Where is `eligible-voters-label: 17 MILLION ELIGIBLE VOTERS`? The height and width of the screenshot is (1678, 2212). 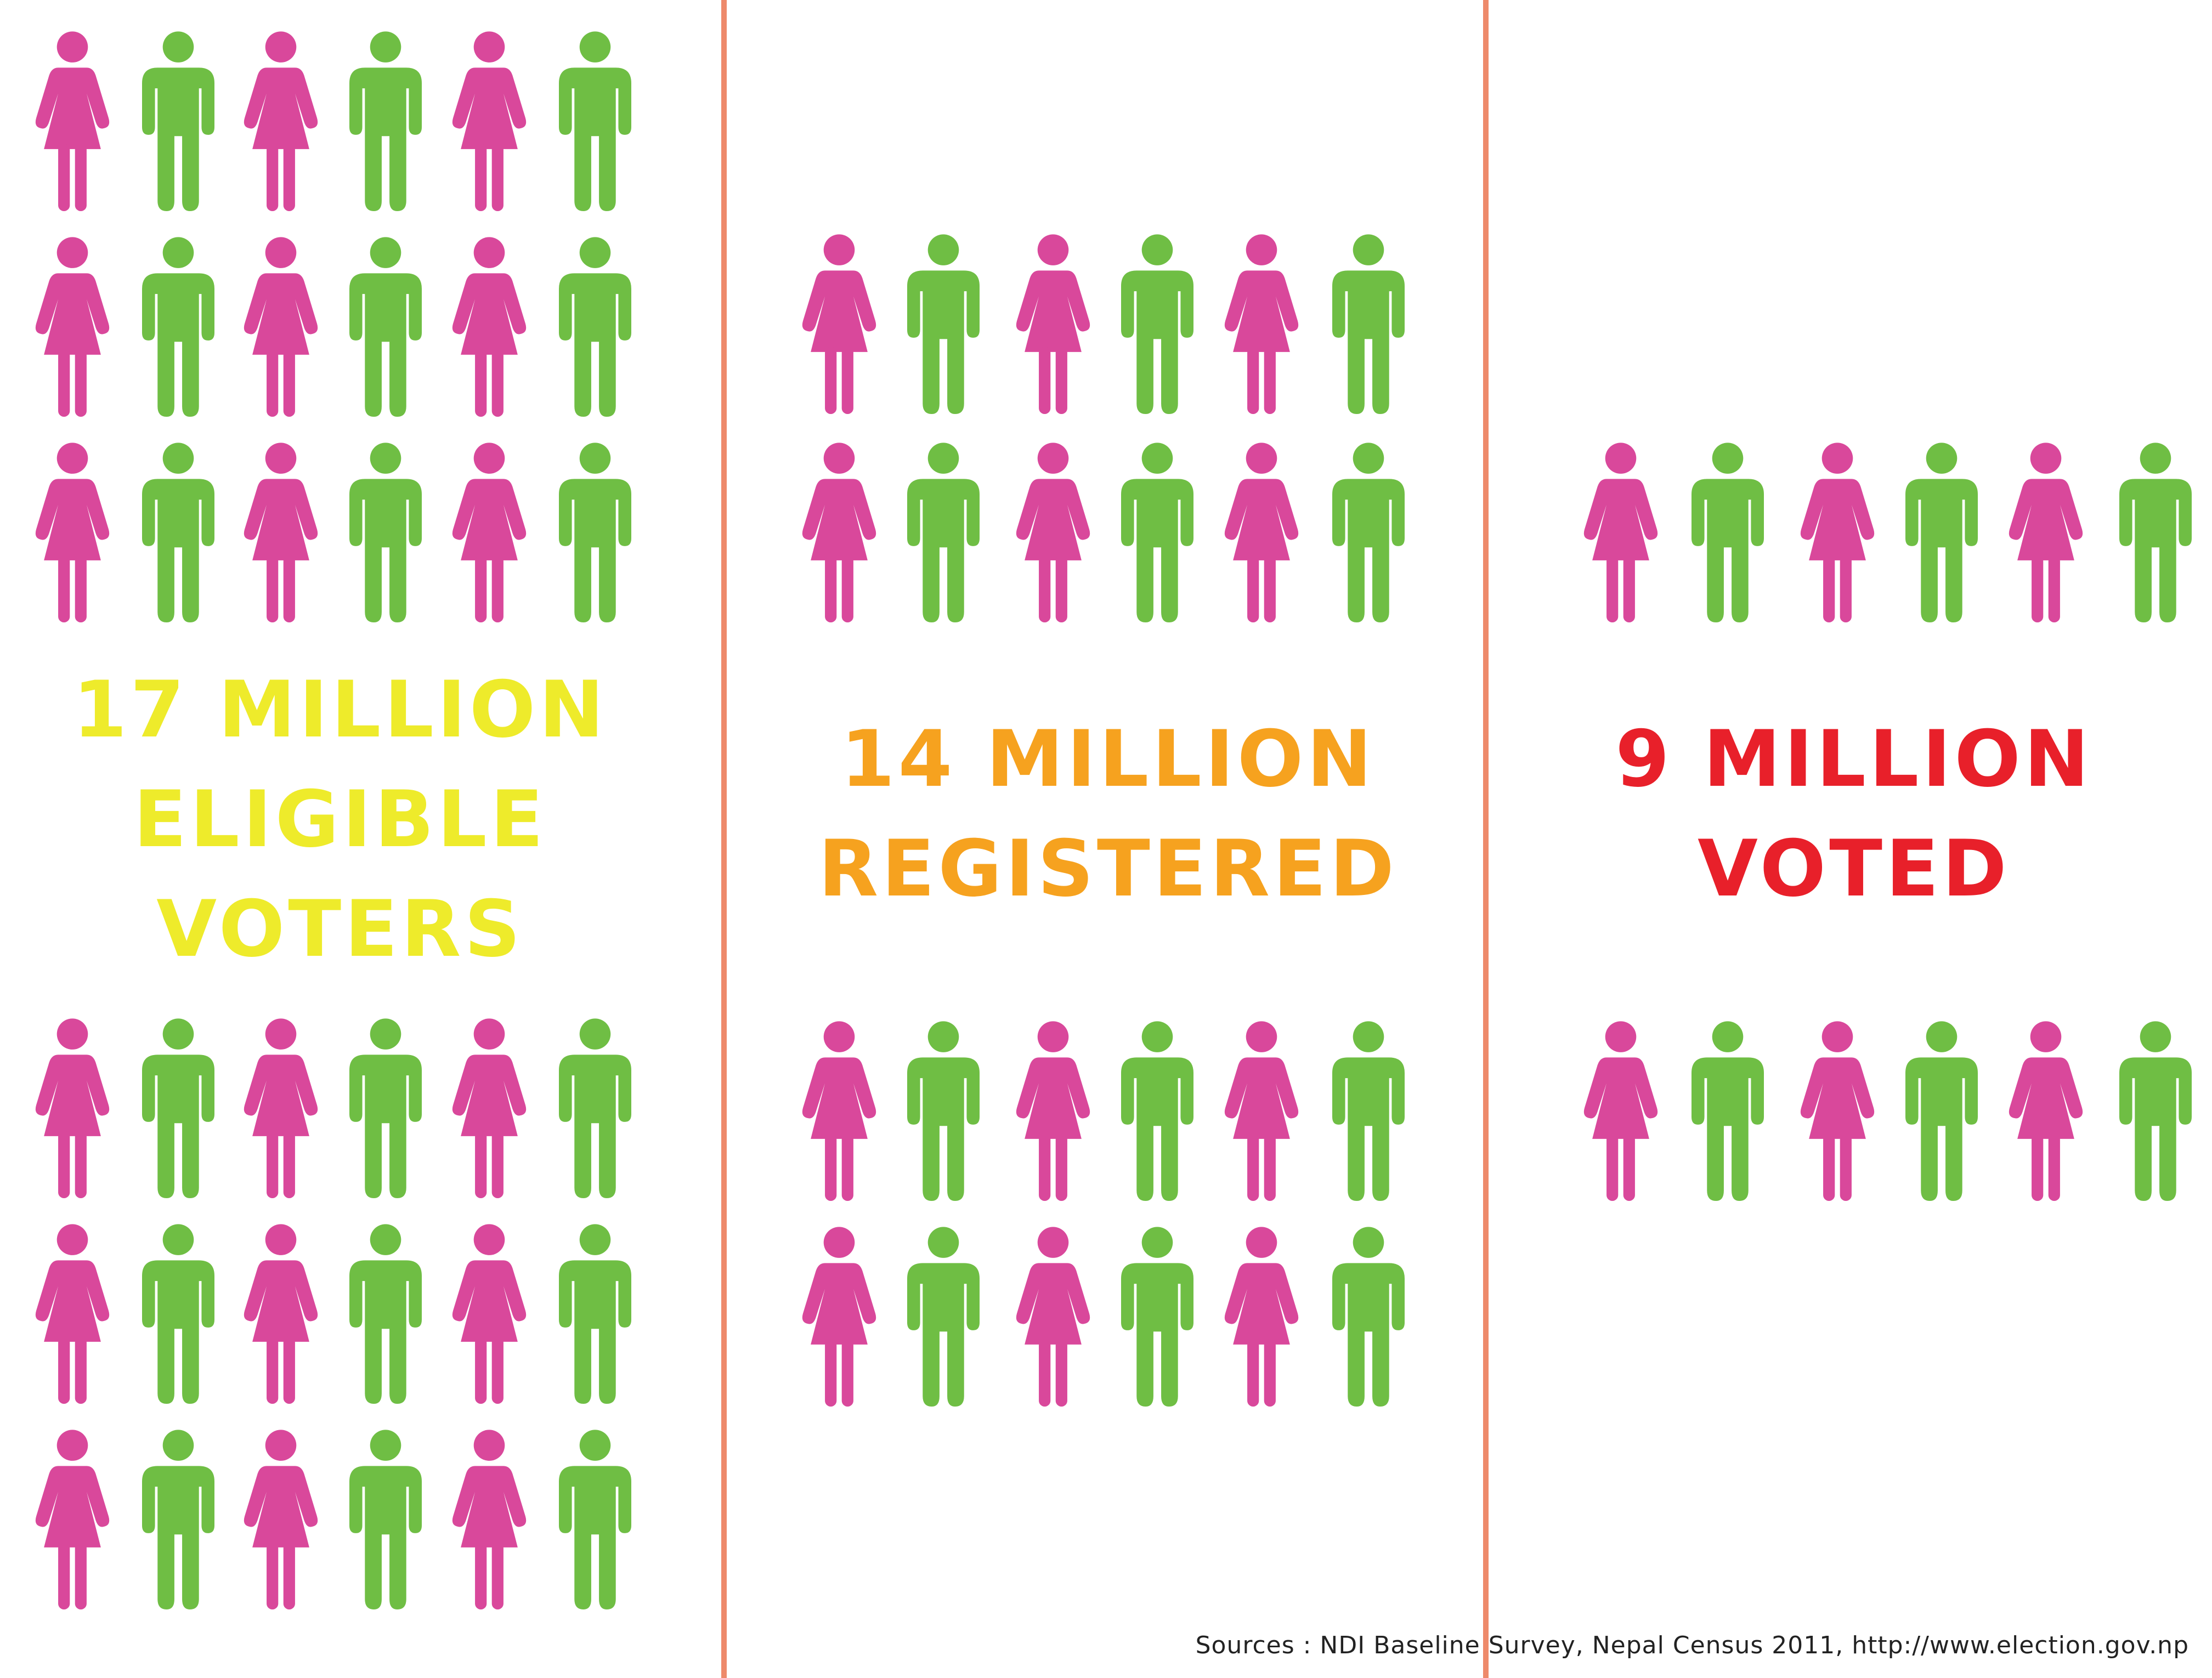
eligible-voters-label: 17 MILLION ELIGIBLE VOTERS is located at coordinates (340, 819).